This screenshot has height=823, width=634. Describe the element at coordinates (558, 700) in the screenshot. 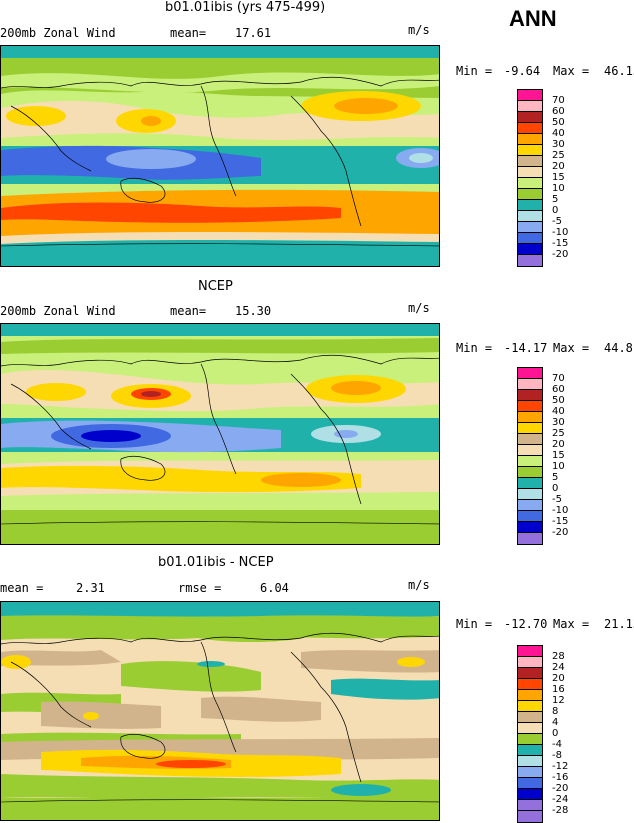

I see `colorbar-tick-label: 12` at that location.